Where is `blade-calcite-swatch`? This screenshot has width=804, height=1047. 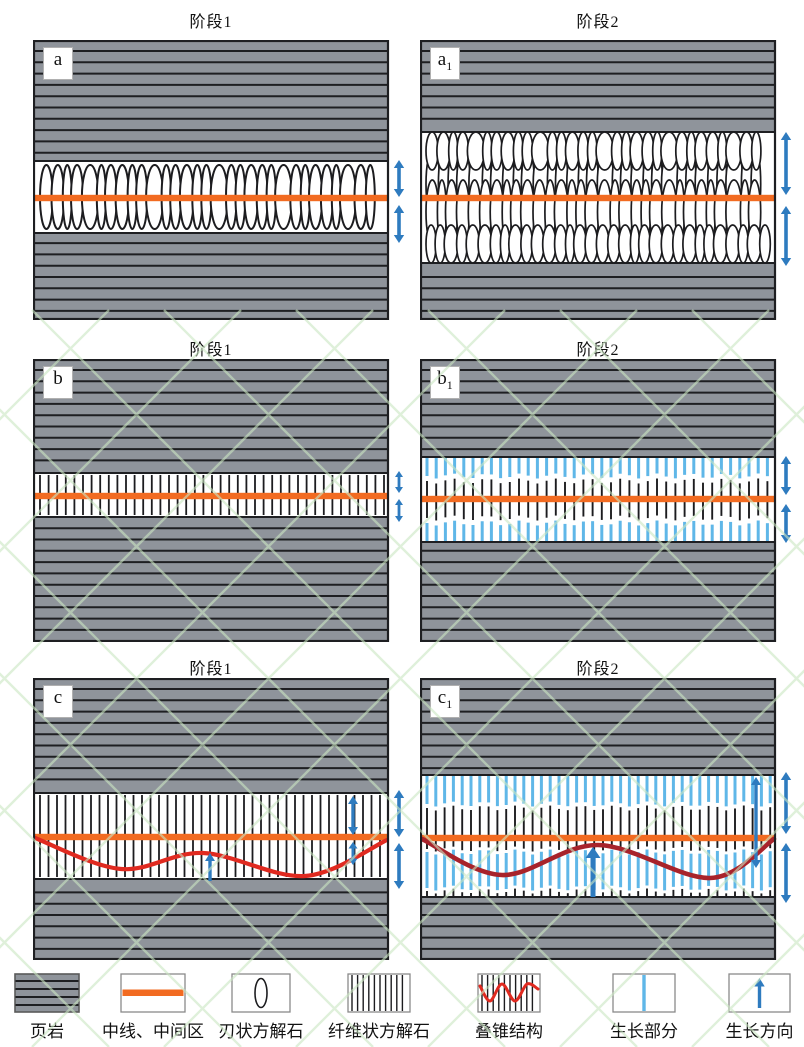
blade-calcite-swatch is located at coordinates (261, 993).